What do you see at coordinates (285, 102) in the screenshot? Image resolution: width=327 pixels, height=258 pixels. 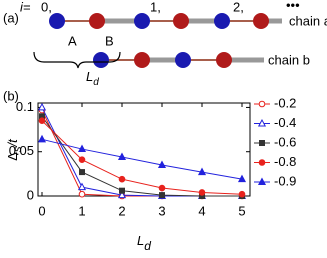 I see `legend-label: -0.2` at bounding box center [285, 102].